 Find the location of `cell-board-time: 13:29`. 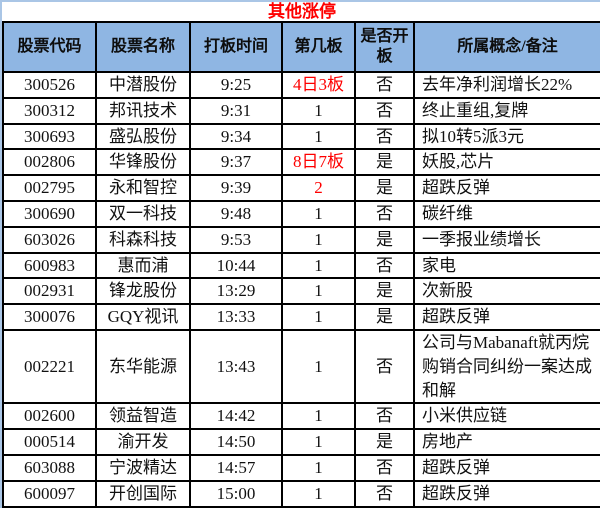

cell-board-time: 13:29 is located at coordinates (236, 291).